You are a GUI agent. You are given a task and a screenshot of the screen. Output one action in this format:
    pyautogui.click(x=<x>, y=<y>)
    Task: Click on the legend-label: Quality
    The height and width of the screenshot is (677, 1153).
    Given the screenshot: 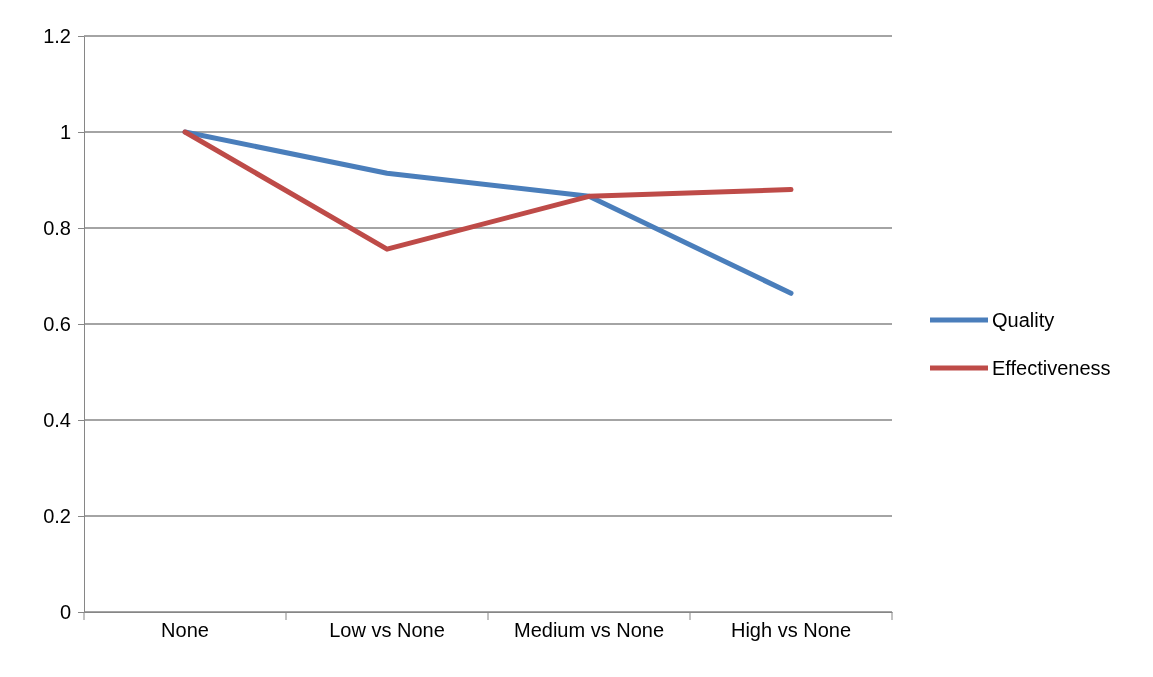 What is the action you would take?
    pyautogui.click(x=1023, y=320)
    